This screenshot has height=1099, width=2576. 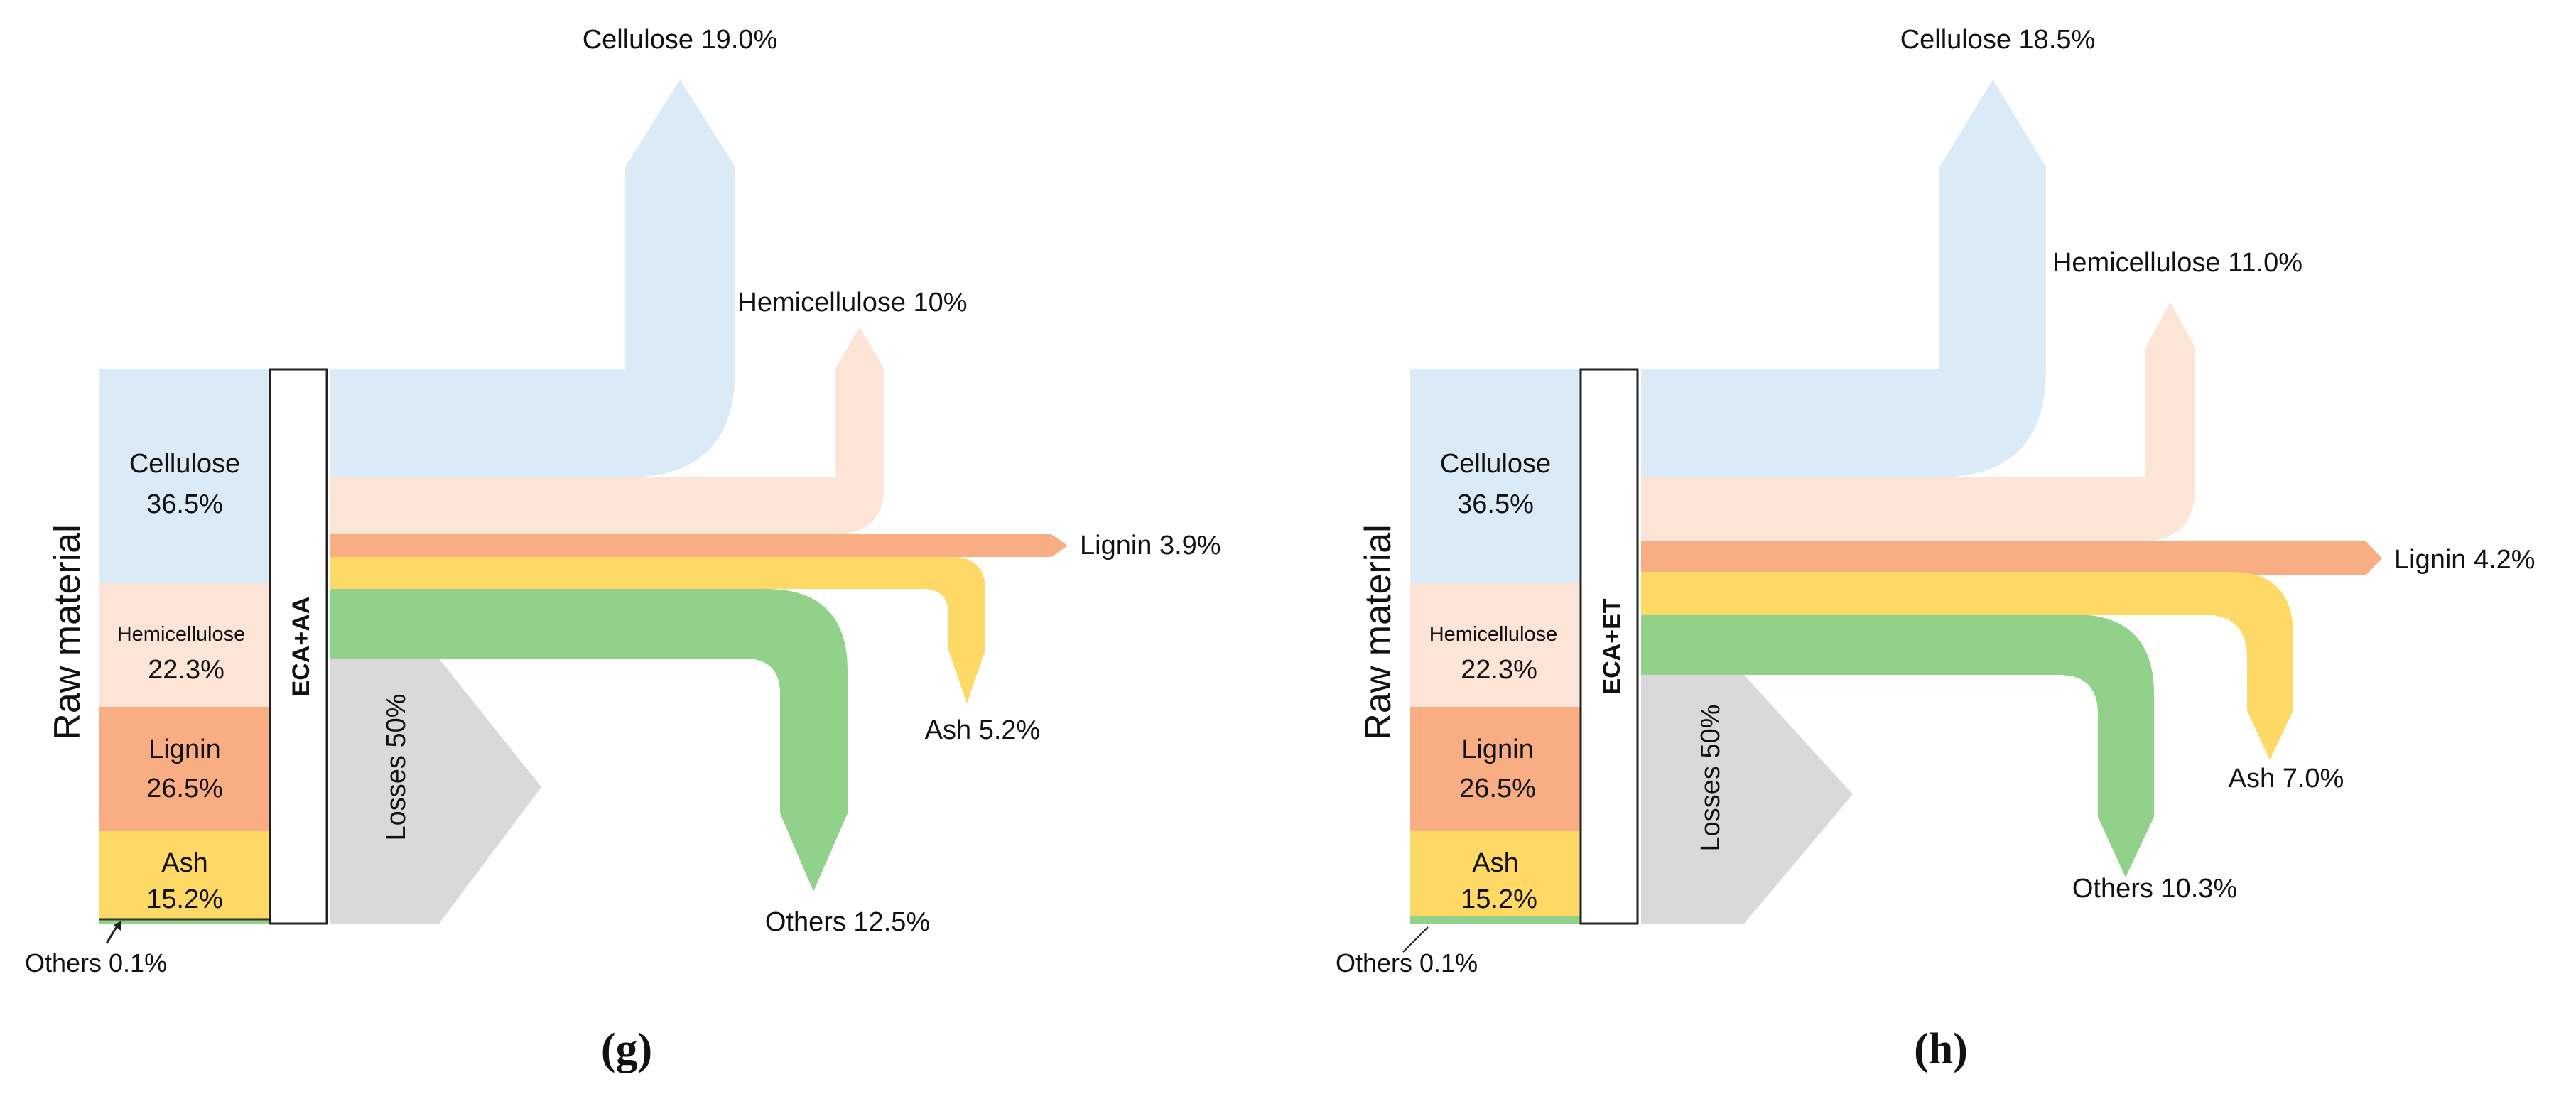 I want to click on panel-caption: (h), so click(x=1941, y=1049).